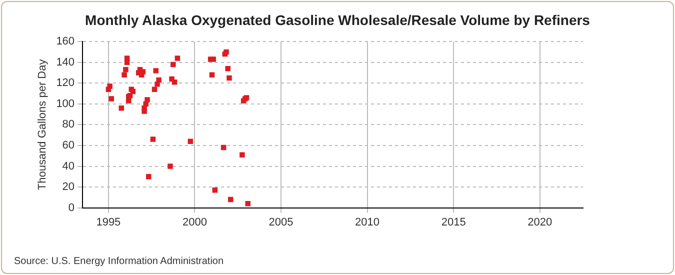  What do you see at coordinates (119, 261) in the screenshot?
I see `source-note: Source: U.S. Energy Information Administration` at bounding box center [119, 261].